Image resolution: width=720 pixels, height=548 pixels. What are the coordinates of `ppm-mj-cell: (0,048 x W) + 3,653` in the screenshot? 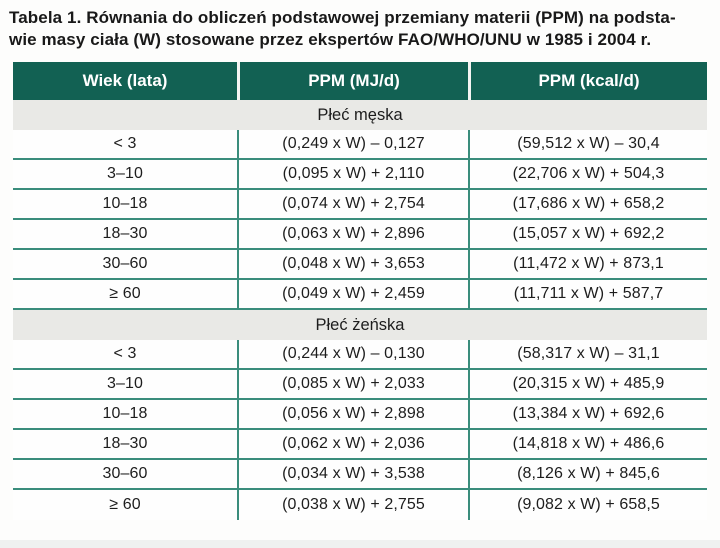 It's located at (352, 264).